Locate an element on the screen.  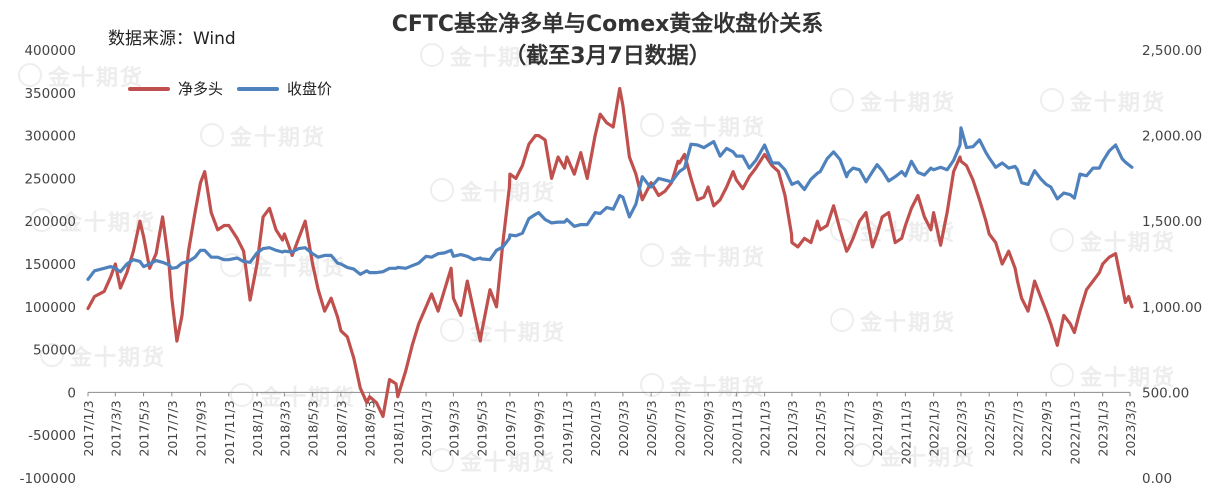
x-tick-label: 2021/1/3 is located at coordinates (765, 428).